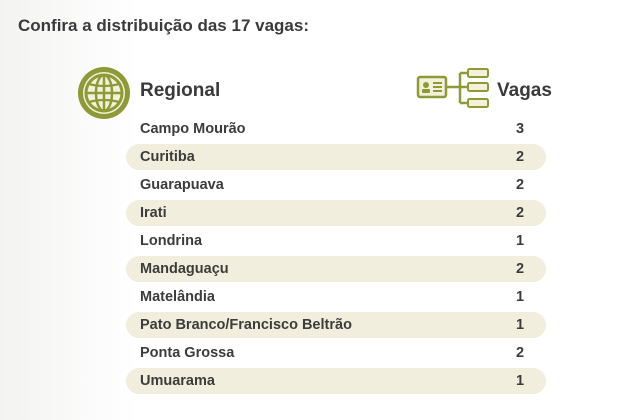 Image resolution: width=630 pixels, height=420 pixels. What do you see at coordinates (336, 381) in the screenshot?
I see `table-row: Umuarama 1` at bounding box center [336, 381].